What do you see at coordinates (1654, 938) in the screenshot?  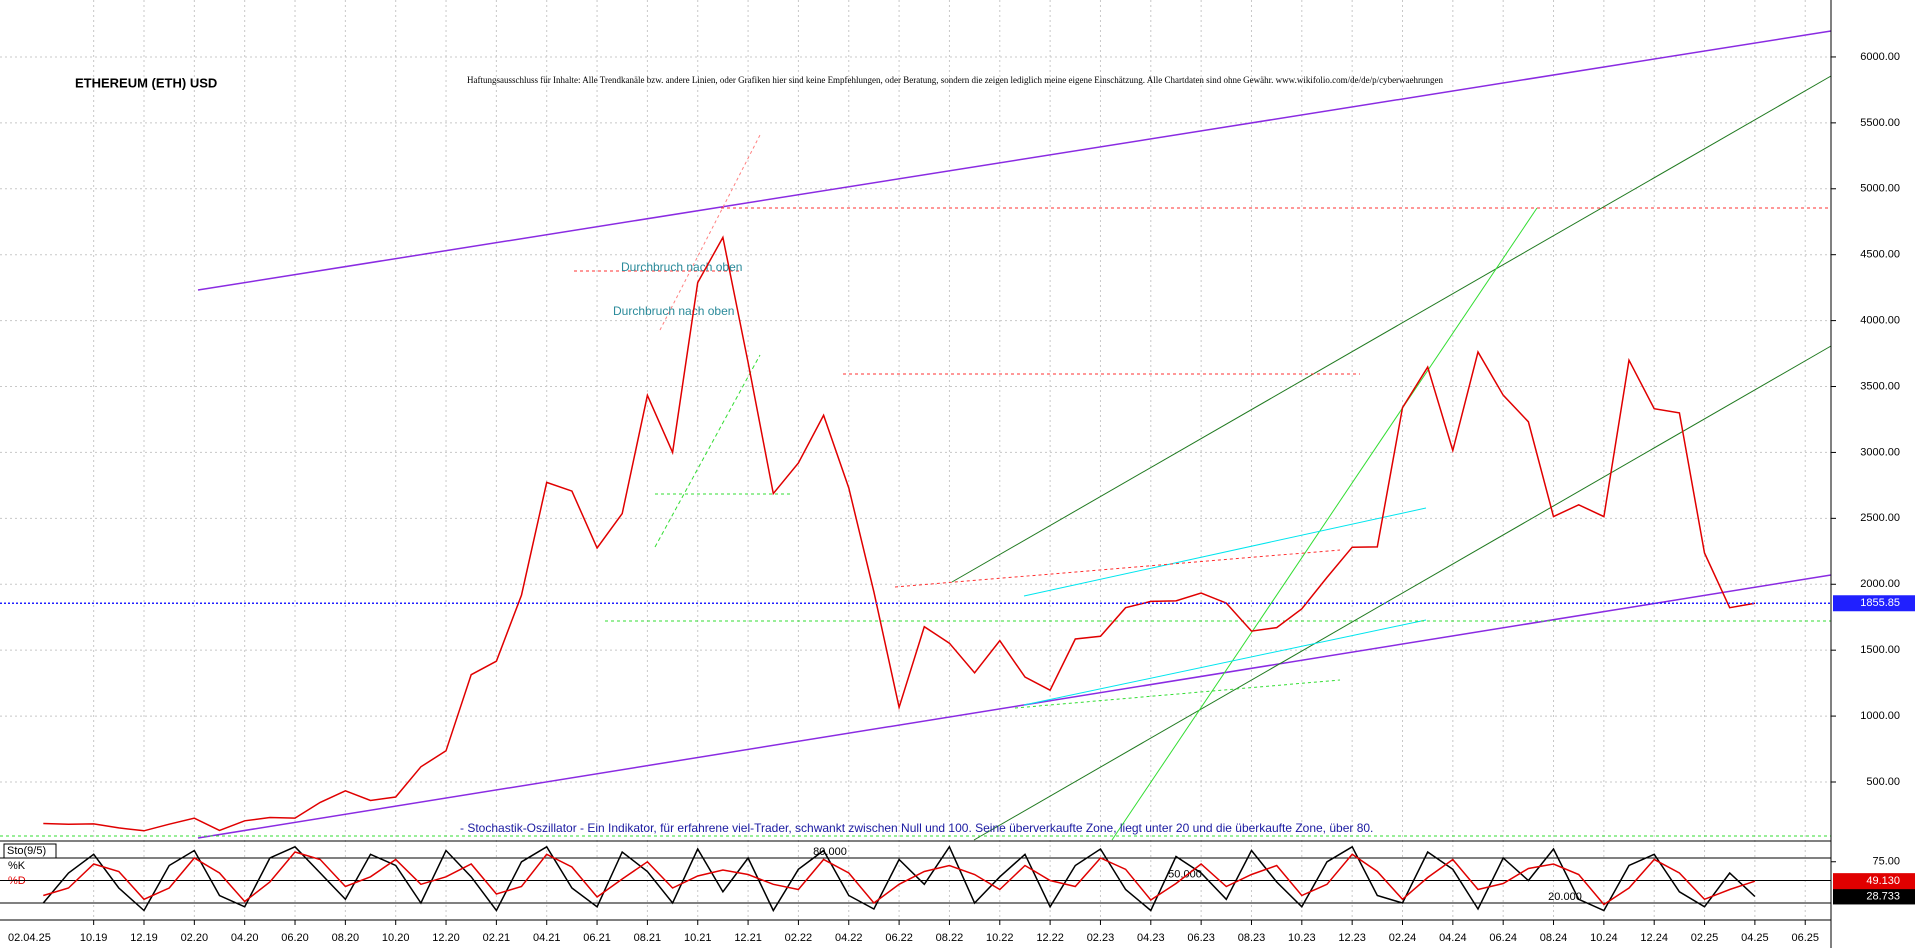 I see `x-tick-label: 12.24` at bounding box center [1654, 938].